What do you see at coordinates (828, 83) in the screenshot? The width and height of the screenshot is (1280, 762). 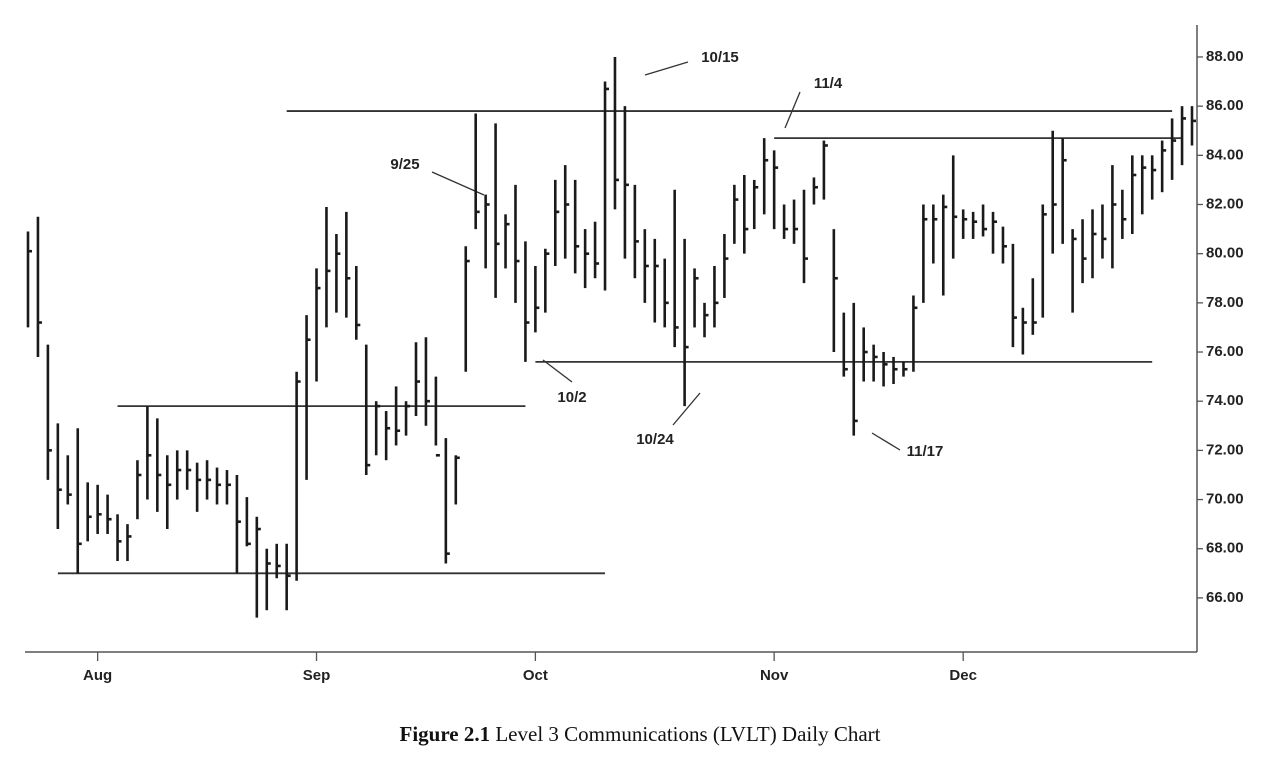 I see `annotation: 11/4` at bounding box center [828, 83].